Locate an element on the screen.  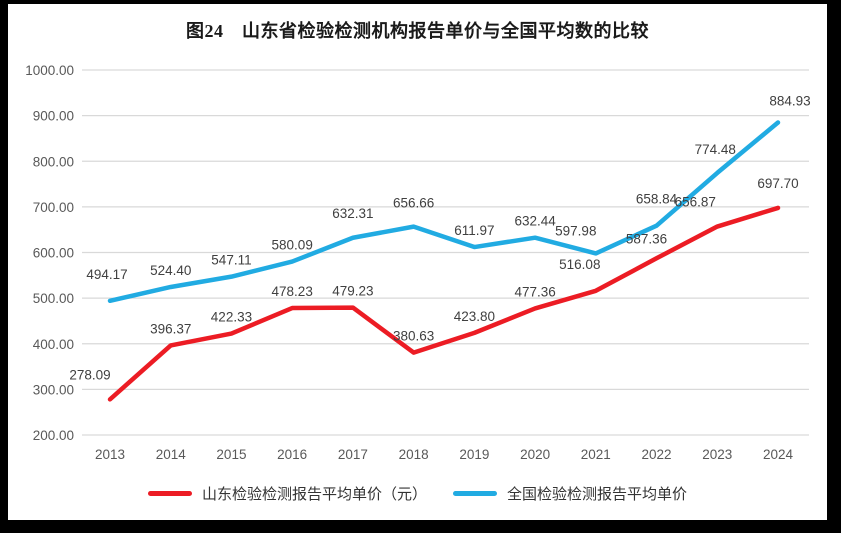
data-label: 278.09 is located at coordinates (89, 374).